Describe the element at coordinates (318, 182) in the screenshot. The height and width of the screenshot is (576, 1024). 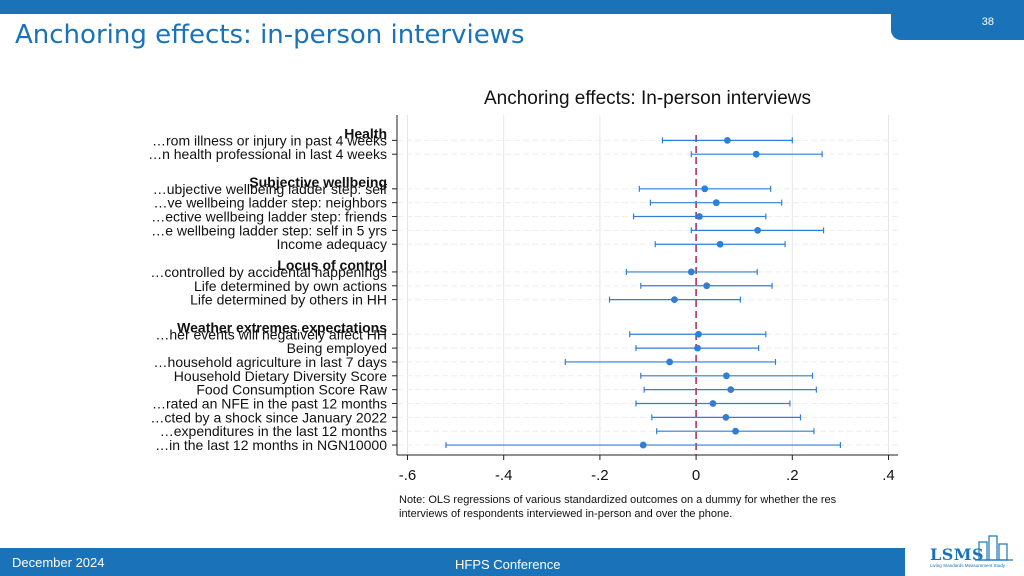
I see `group-header: Subjective wellbeing` at that location.